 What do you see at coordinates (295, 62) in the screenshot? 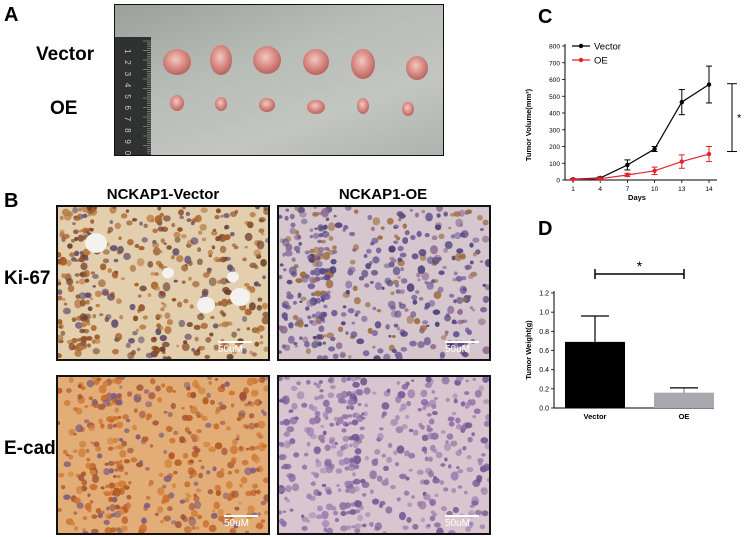
I see `vector-tumors` at bounding box center [295, 62].